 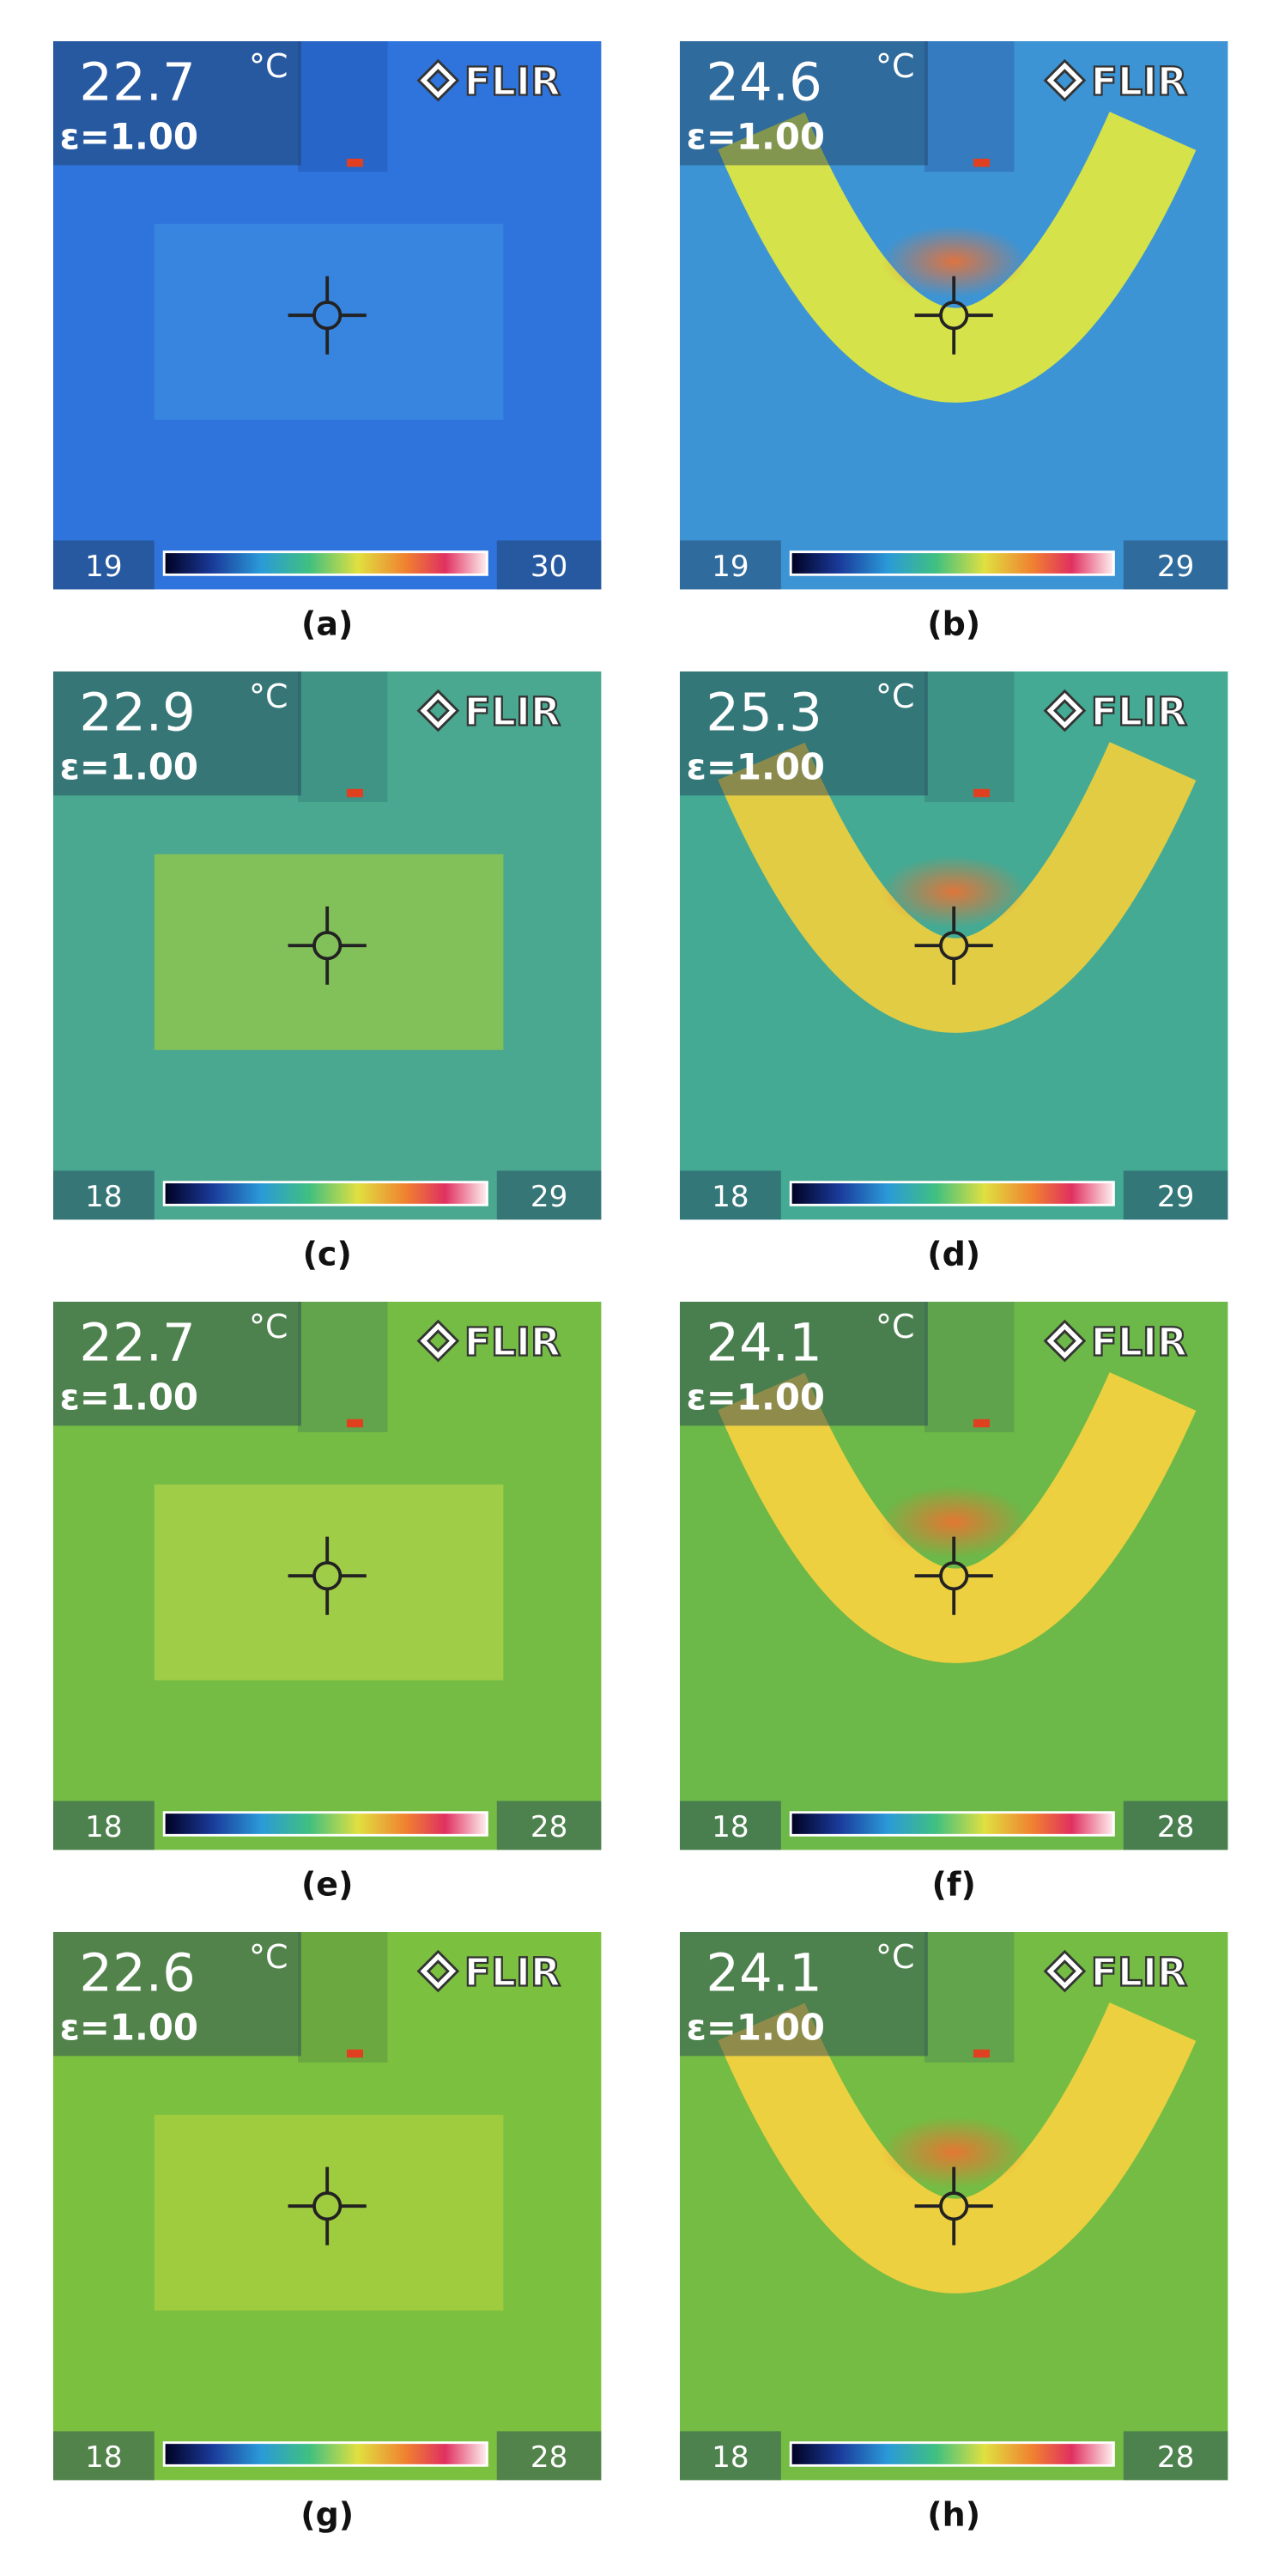 I want to click on thermal-panel: 22.9 °C ε=1.00 FLIR 18 29 (c), so click(x=328, y=972).